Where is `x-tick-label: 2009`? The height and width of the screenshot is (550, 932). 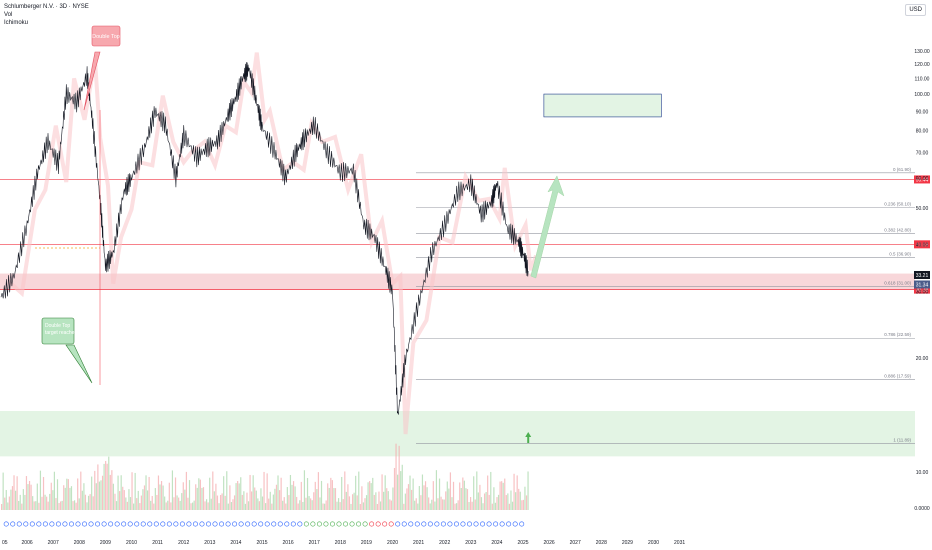 x-tick-label: 2009 is located at coordinates (105, 543).